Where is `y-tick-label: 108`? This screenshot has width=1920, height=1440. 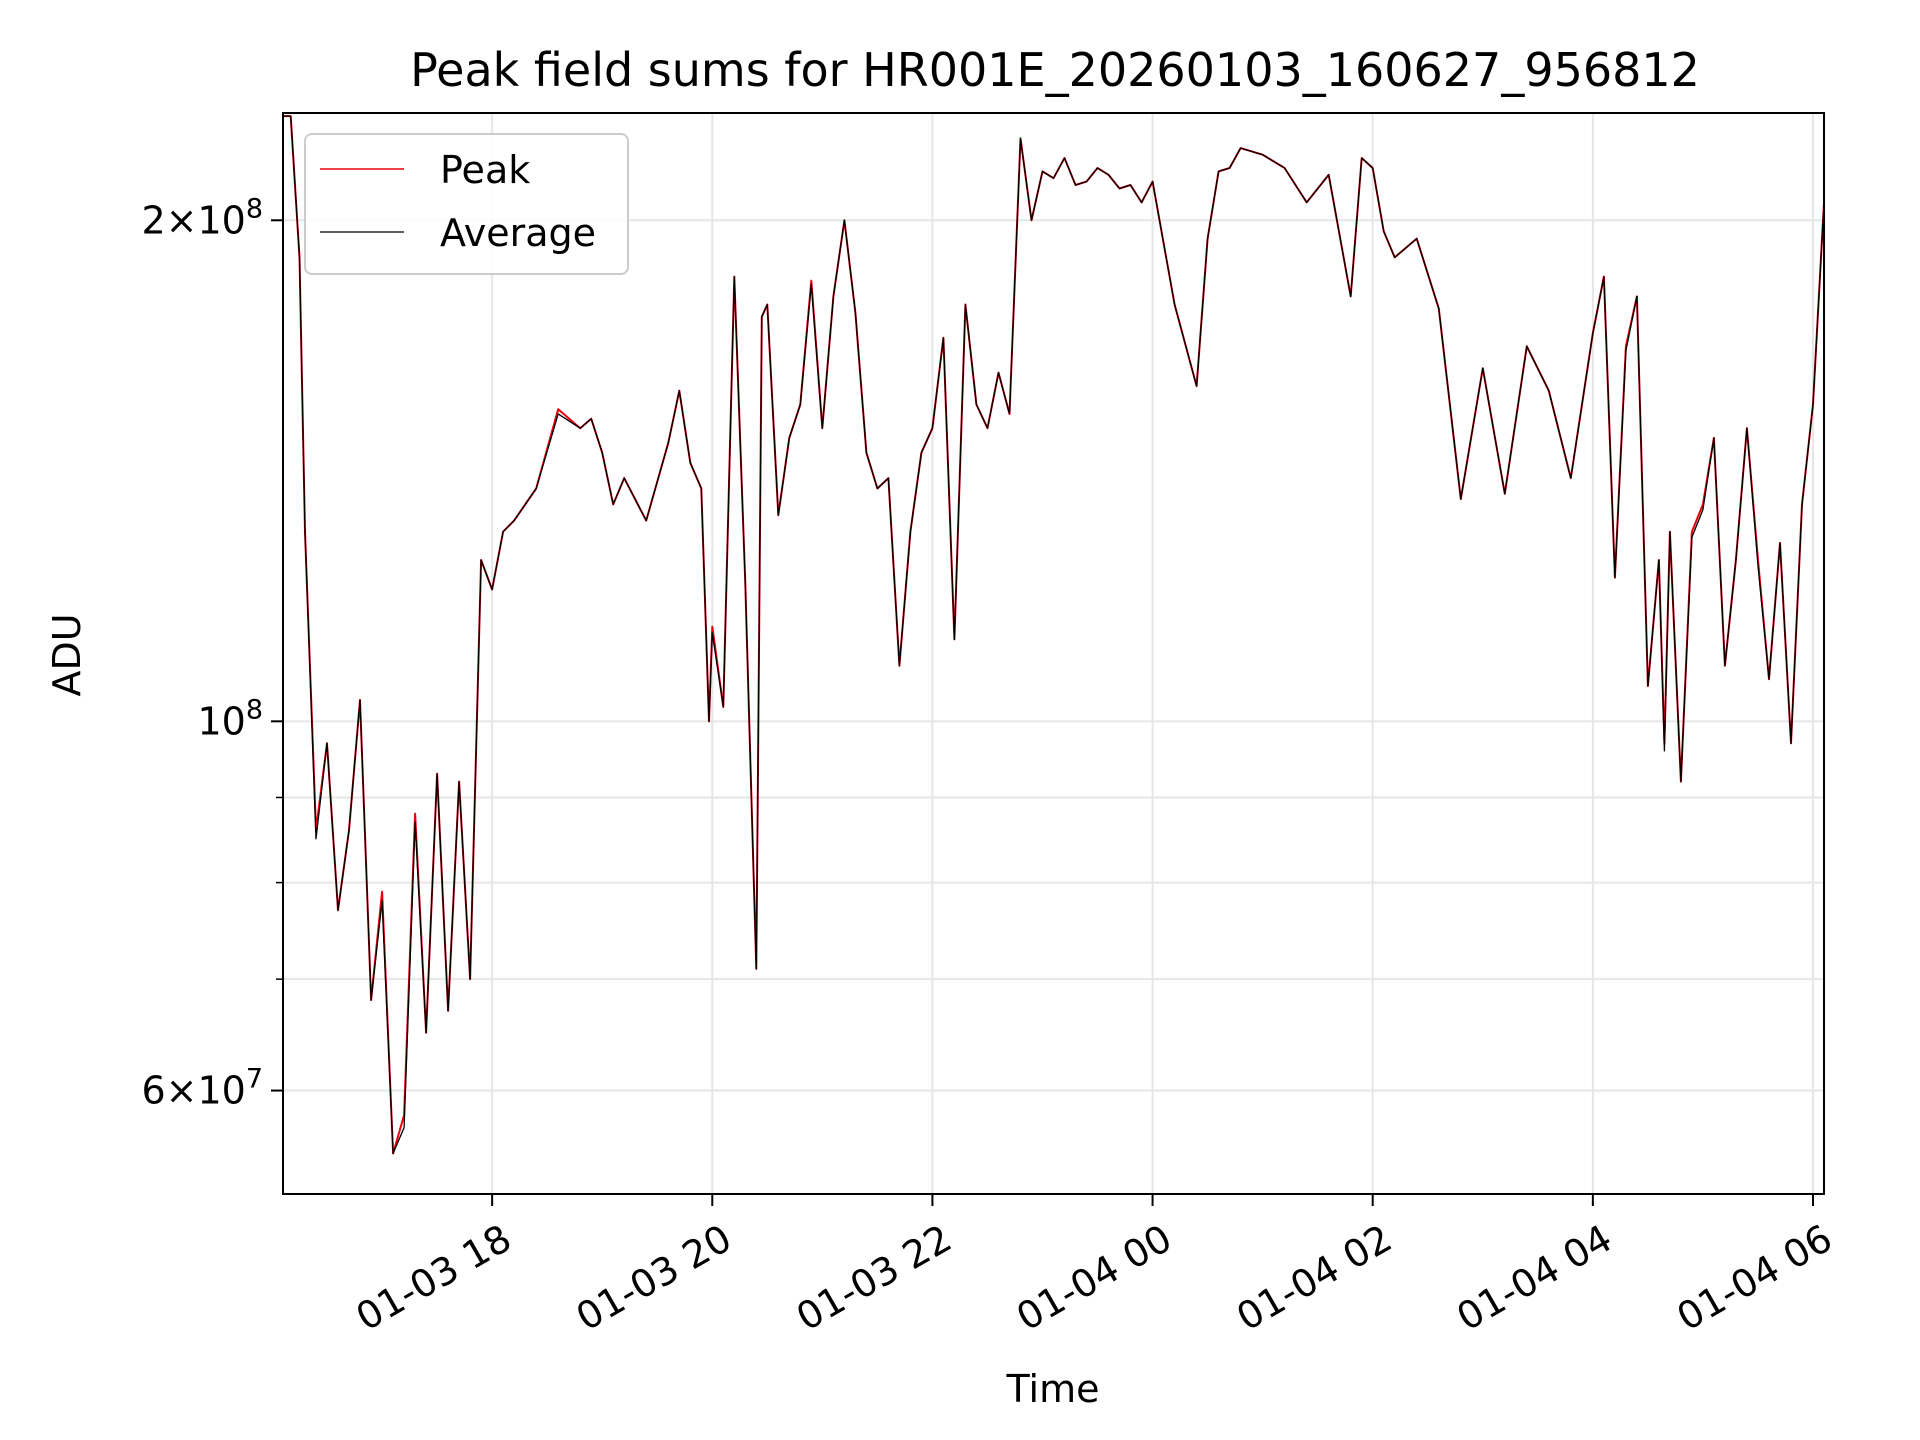
y-tick-label: 108 is located at coordinates (230, 718).